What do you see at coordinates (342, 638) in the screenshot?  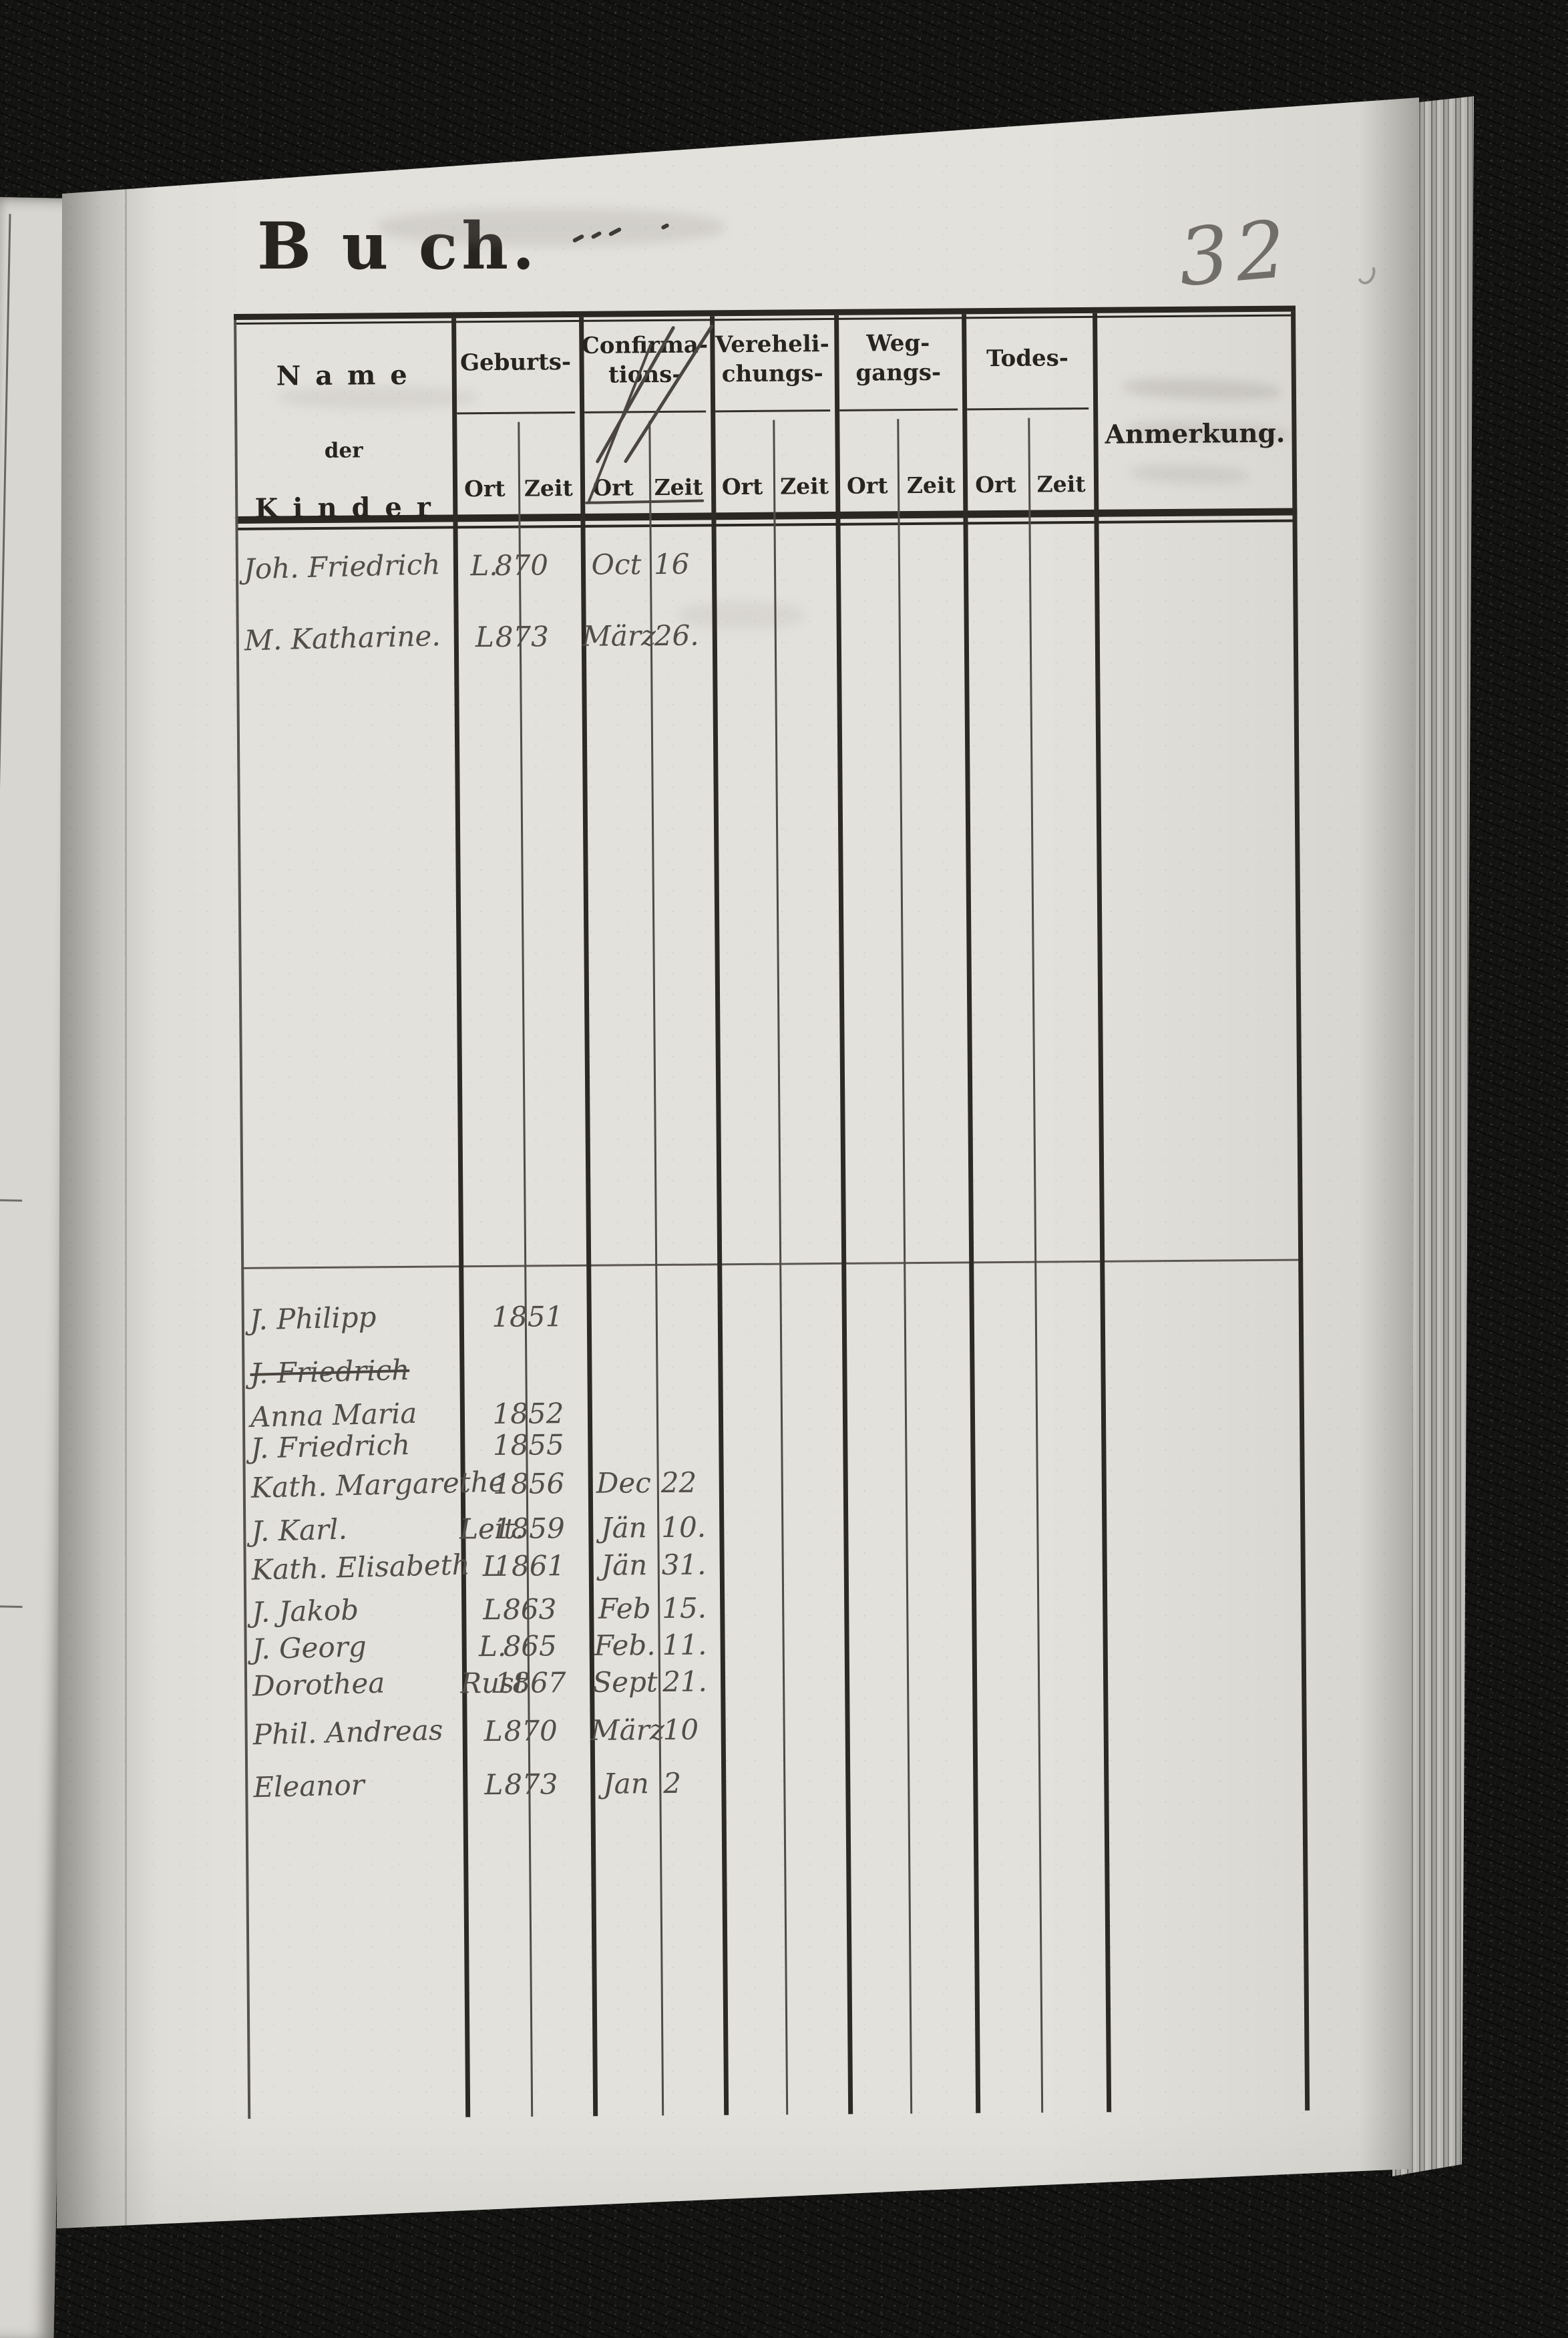 I see `entry-name: M. Katharine.` at bounding box center [342, 638].